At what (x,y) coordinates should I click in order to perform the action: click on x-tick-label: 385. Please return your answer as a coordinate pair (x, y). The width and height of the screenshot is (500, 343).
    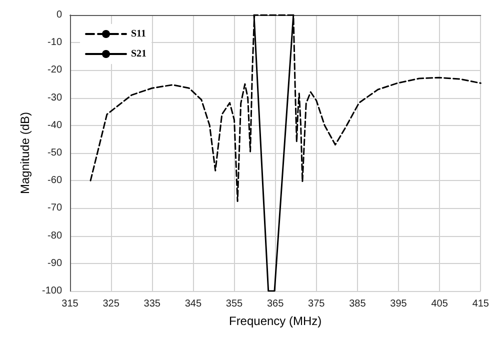
    Looking at the image, I should click on (357, 304).